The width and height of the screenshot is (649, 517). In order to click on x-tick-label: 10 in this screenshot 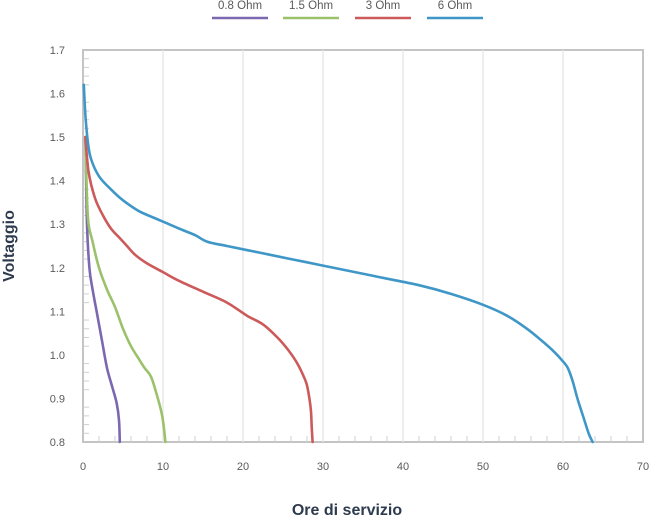, I will do `click(163, 467)`.